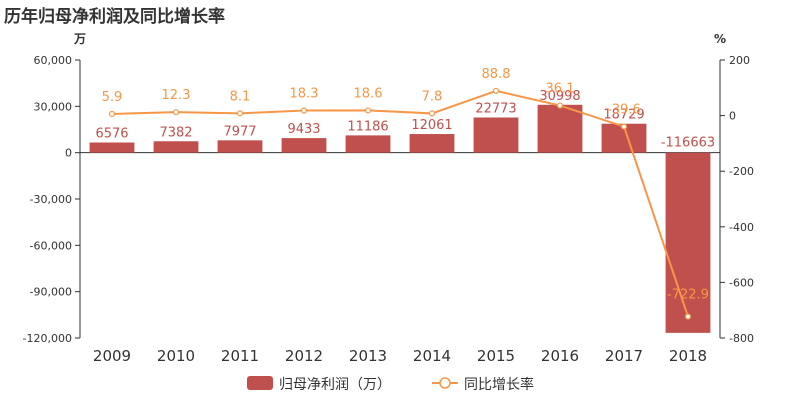  I want to click on x-tick-label: 2011, so click(240, 356).